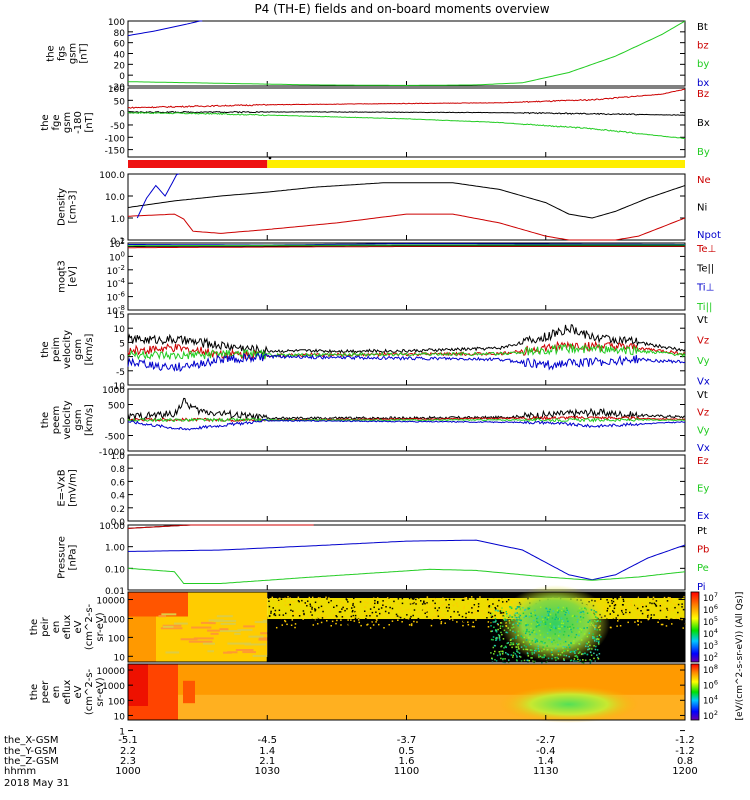 The image size is (750, 800). What do you see at coordinates (122, 733) in the screenshot?
I see `y-tick-label: 1` at bounding box center [122, 733].